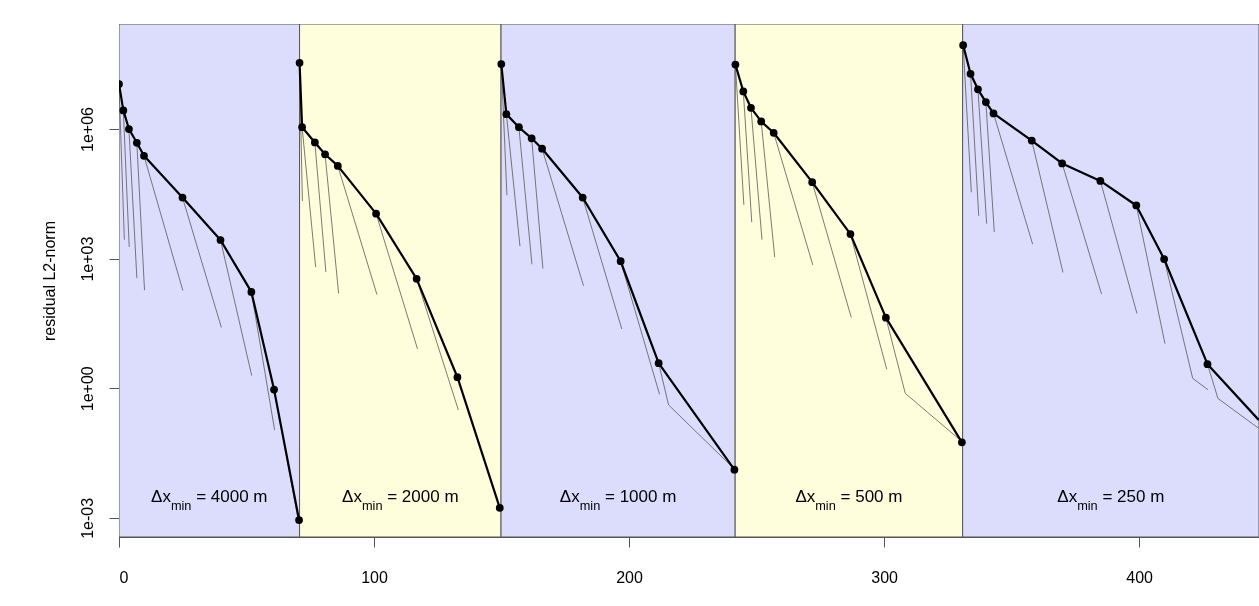 Image resolution: width=1259 pixels, height=606 pixels. I want to click on x-tick-label: 100, so click(374, 577).